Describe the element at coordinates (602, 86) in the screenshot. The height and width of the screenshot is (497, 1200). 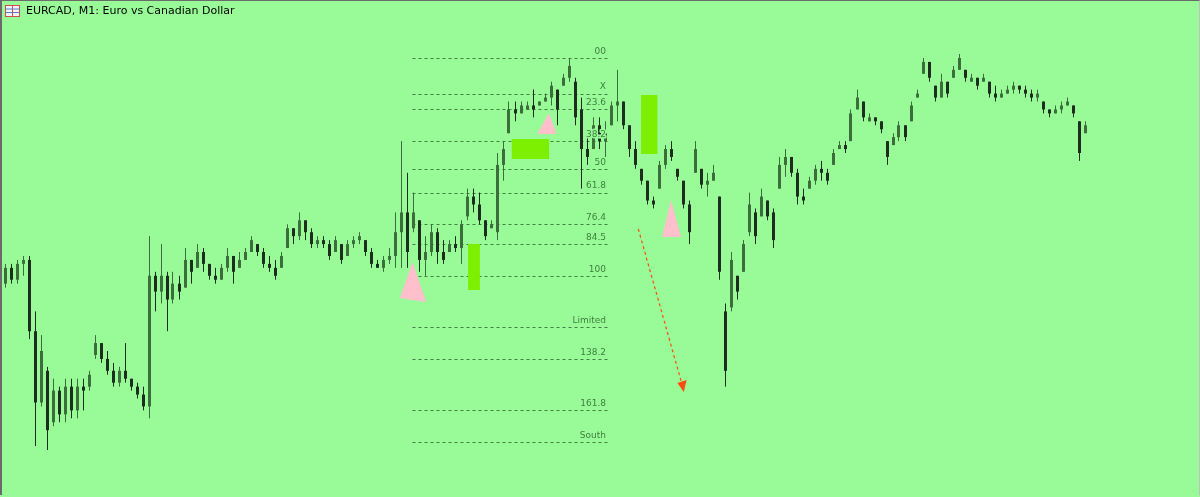
I see `annotation: X` at that location.